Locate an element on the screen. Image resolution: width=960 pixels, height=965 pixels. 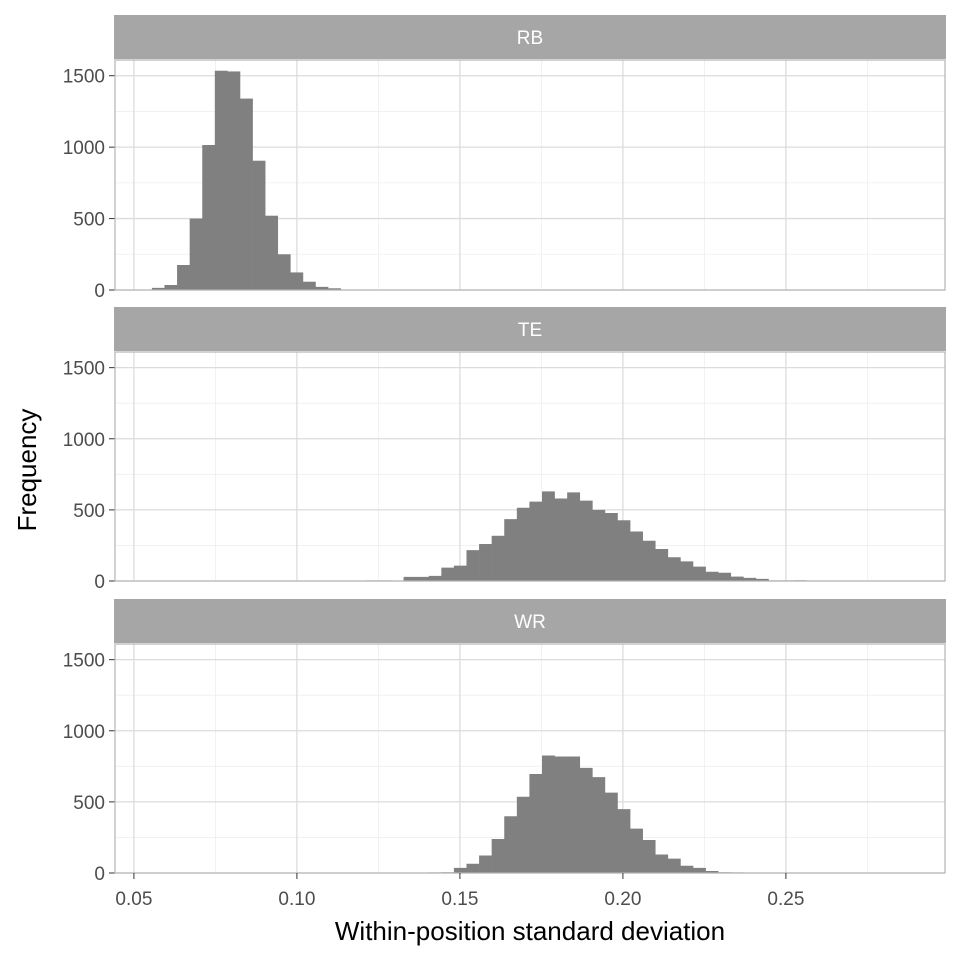
y-axis-label: Frequency is located at coordinates (27, 470).